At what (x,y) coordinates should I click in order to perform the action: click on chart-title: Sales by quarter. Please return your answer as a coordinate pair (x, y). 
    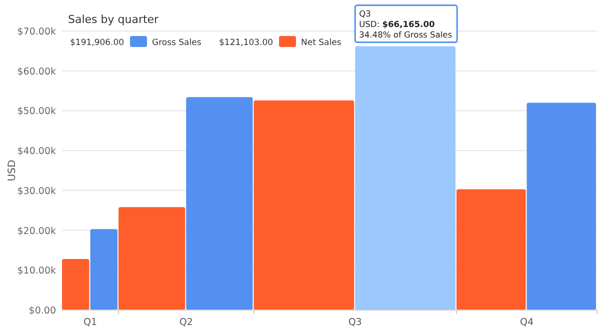
    Looking at the image, I should click on (114, 19).